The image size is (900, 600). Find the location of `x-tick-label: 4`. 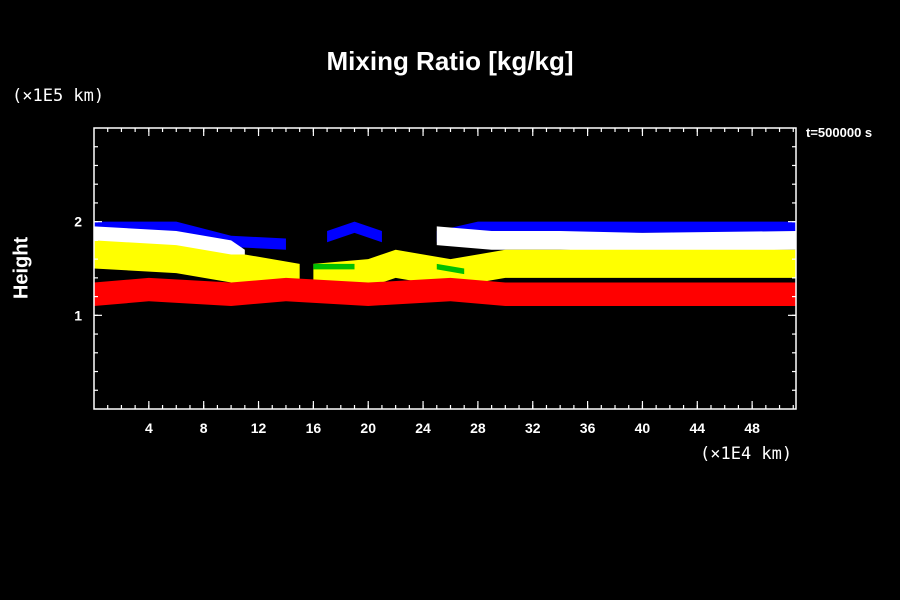

x-tick-label: 4 is located at coordinates (149, 428).